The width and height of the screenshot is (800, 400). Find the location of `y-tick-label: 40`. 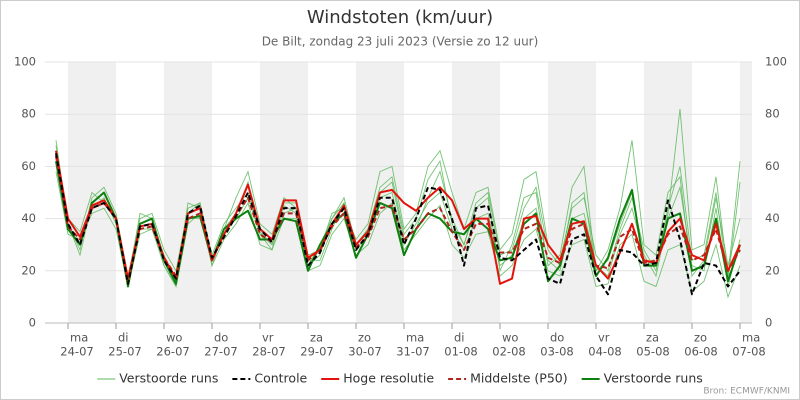

y-tick-label: 40 is located at coordinates (28, 218).